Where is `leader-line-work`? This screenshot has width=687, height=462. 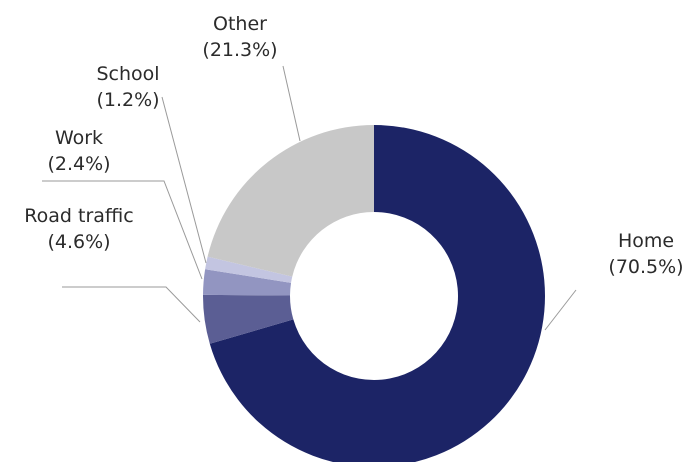
leader-line-work is located at coordinates (122, 230).